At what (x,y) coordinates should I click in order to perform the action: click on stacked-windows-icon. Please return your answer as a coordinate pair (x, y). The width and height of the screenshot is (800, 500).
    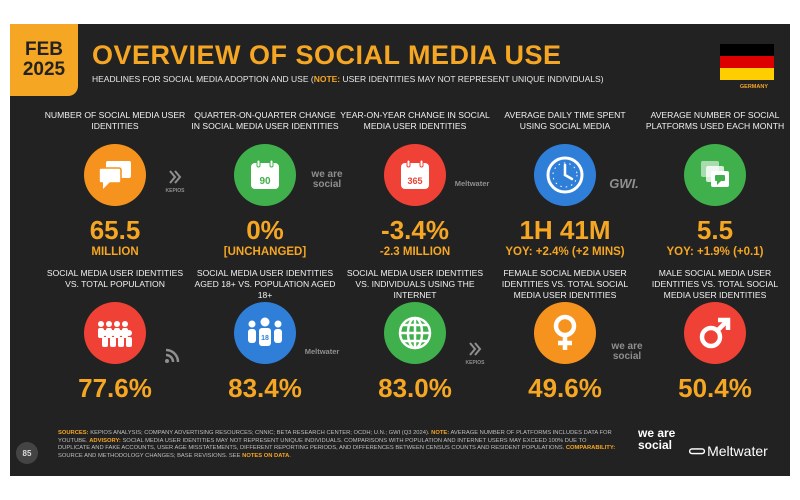
    Looking at the image, I should click on (715, 175).